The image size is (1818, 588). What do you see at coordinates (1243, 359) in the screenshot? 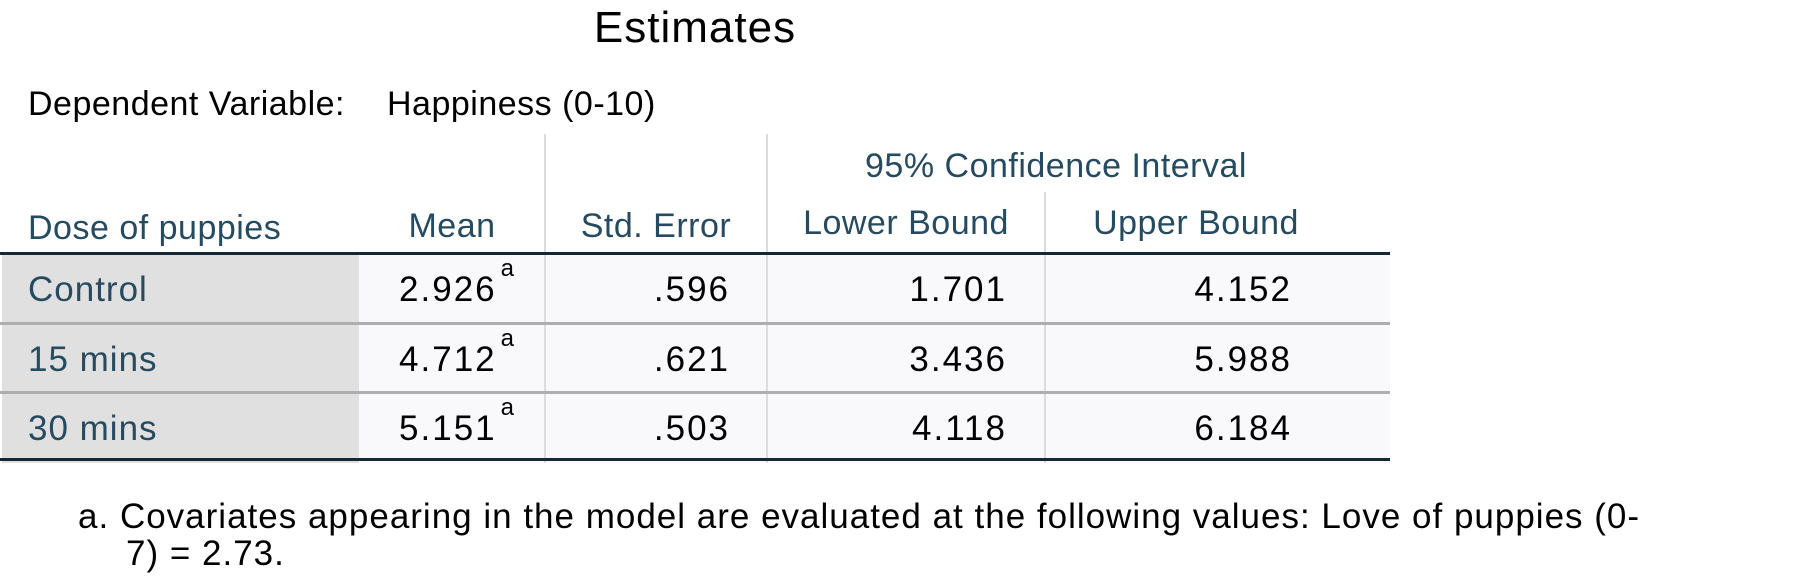
I see `cell-upper-bound: 5.988` at bounding box center [1243, 359].